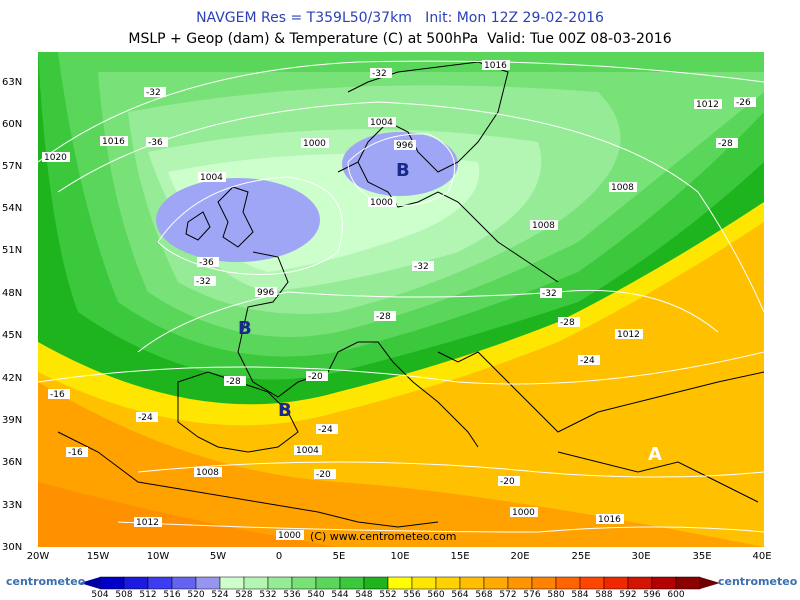 Image resolution: width=800 pixels, height=600 pixels. What do you see at coordinates (743, 103) in the screenshot?
I see `temp-label: -26` at bounding box center [743, 103].